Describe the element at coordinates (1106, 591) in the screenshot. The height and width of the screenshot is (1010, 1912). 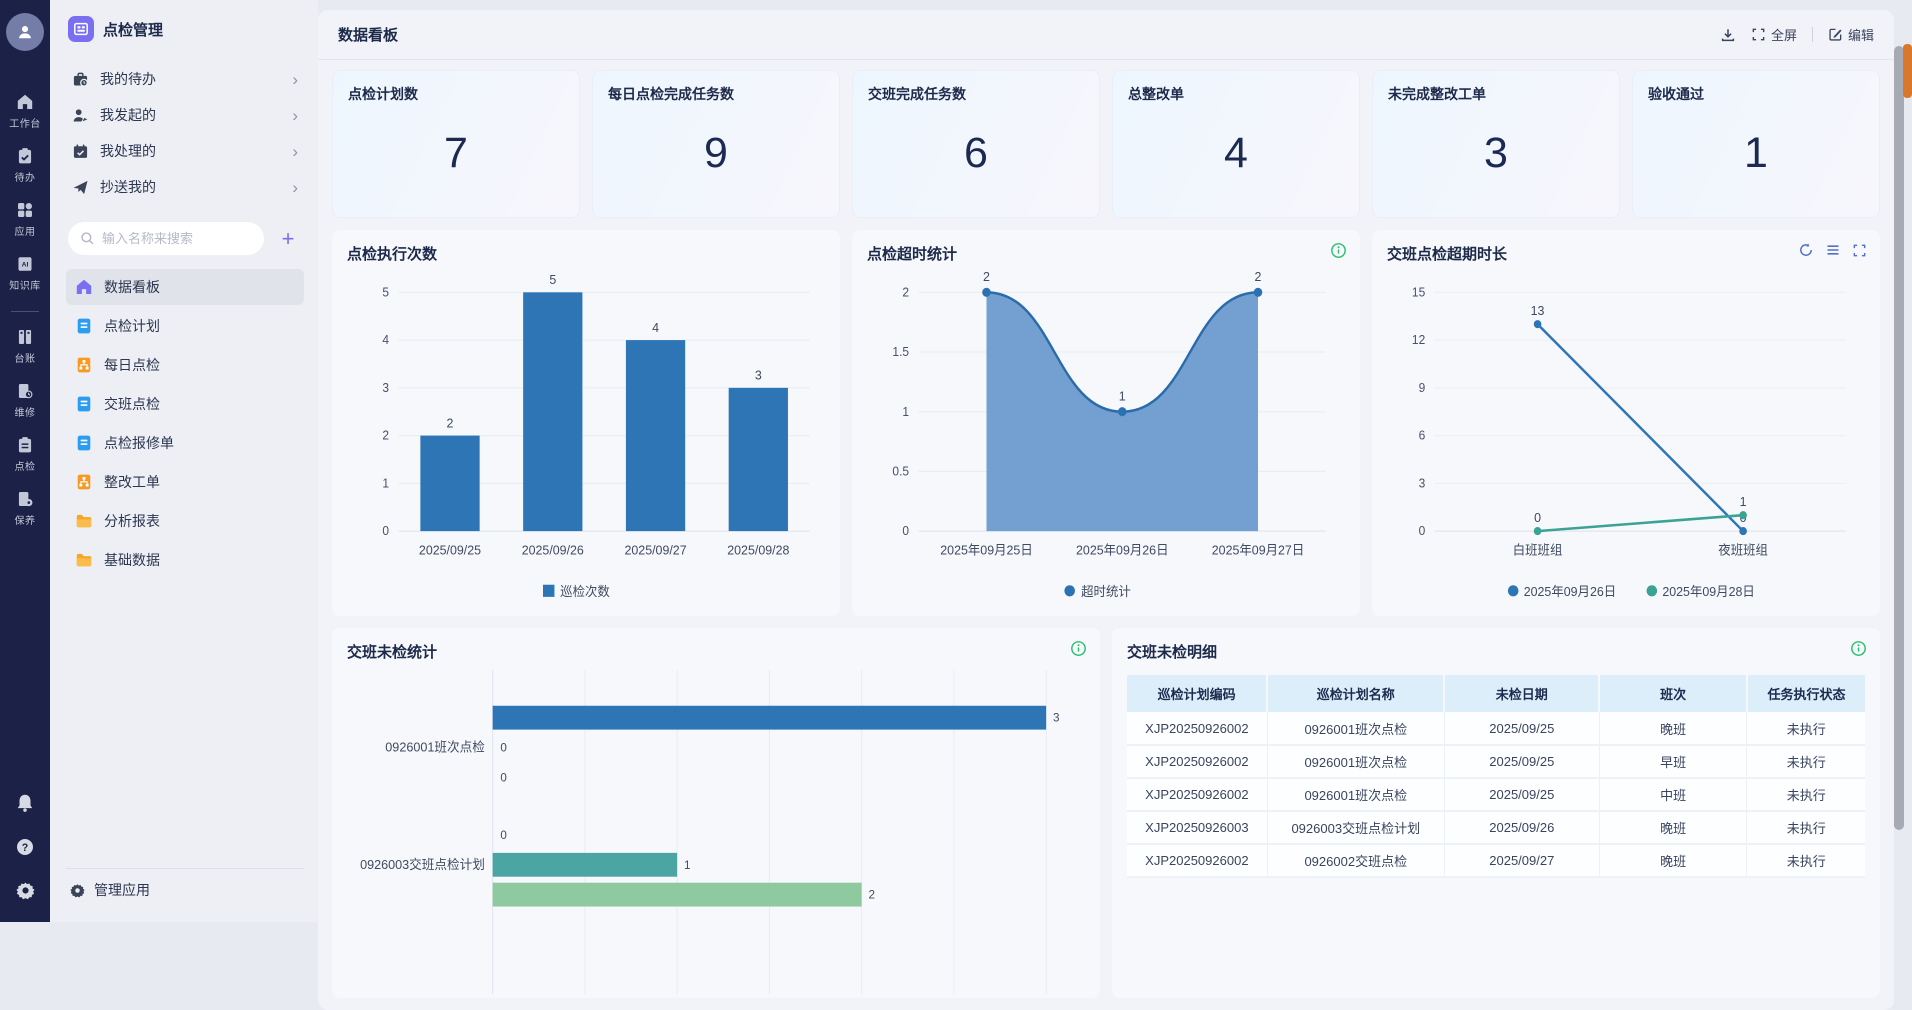
I see `svg-text: 超时统计` at that location.